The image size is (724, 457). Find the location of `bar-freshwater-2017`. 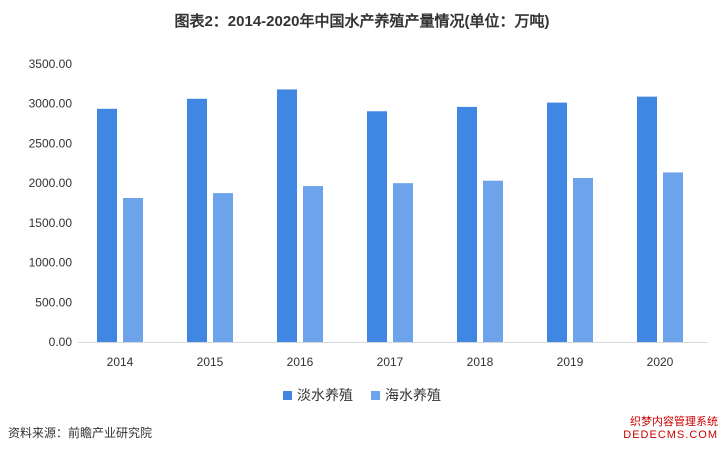

bar-freshwater-2017 is located at coordinates (377, 226).